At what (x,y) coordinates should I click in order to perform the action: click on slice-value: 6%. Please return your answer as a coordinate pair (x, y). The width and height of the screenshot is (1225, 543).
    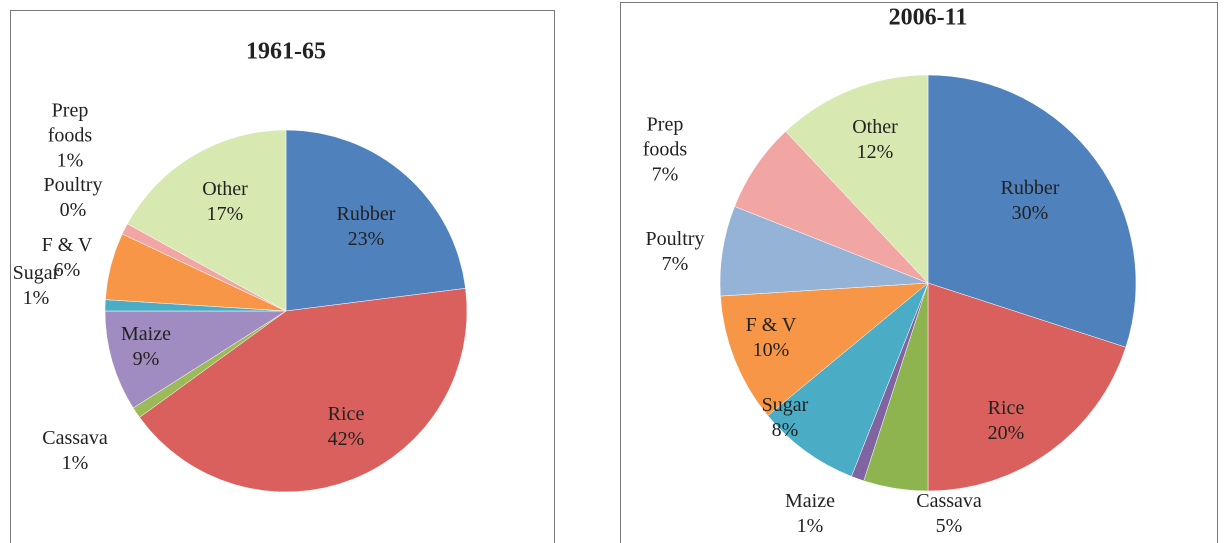
    Looking at the image, I should click on (67, 270).